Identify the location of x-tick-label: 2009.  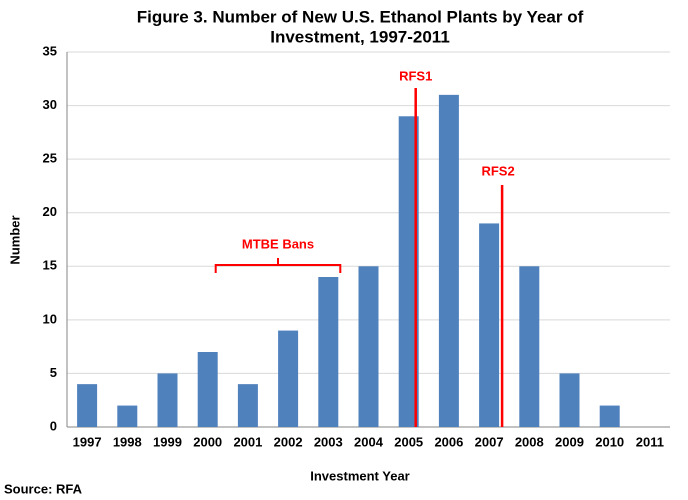
(569, 441).